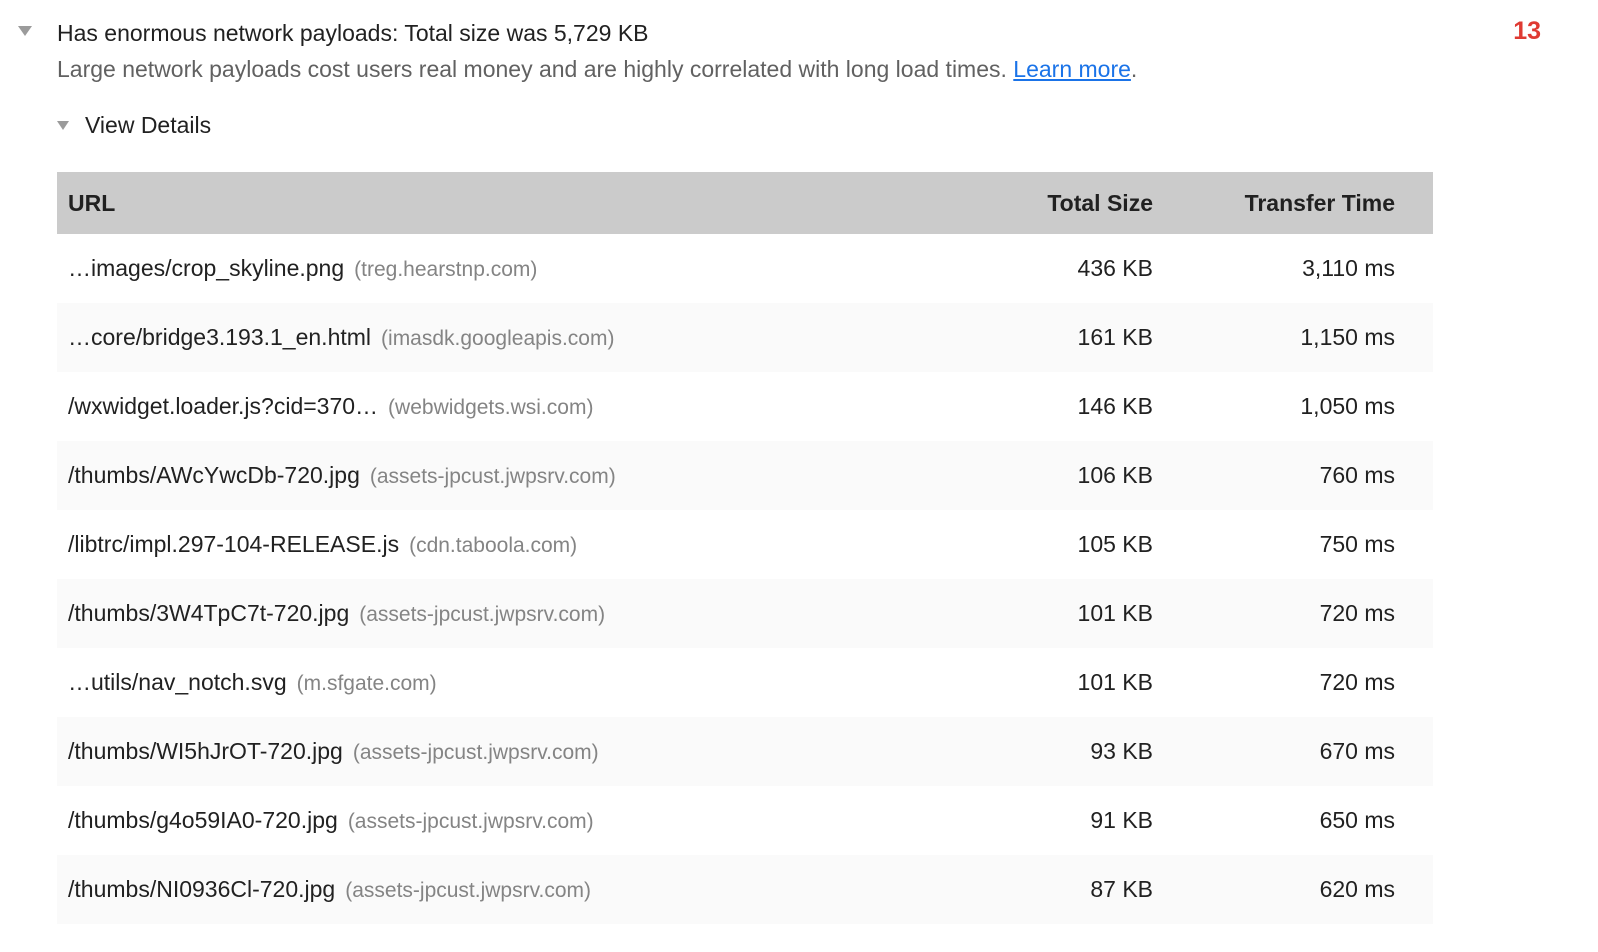  Describe the element at coordinates (25, 31) in the screenshot. I see `audit-expand-icon` at that location.